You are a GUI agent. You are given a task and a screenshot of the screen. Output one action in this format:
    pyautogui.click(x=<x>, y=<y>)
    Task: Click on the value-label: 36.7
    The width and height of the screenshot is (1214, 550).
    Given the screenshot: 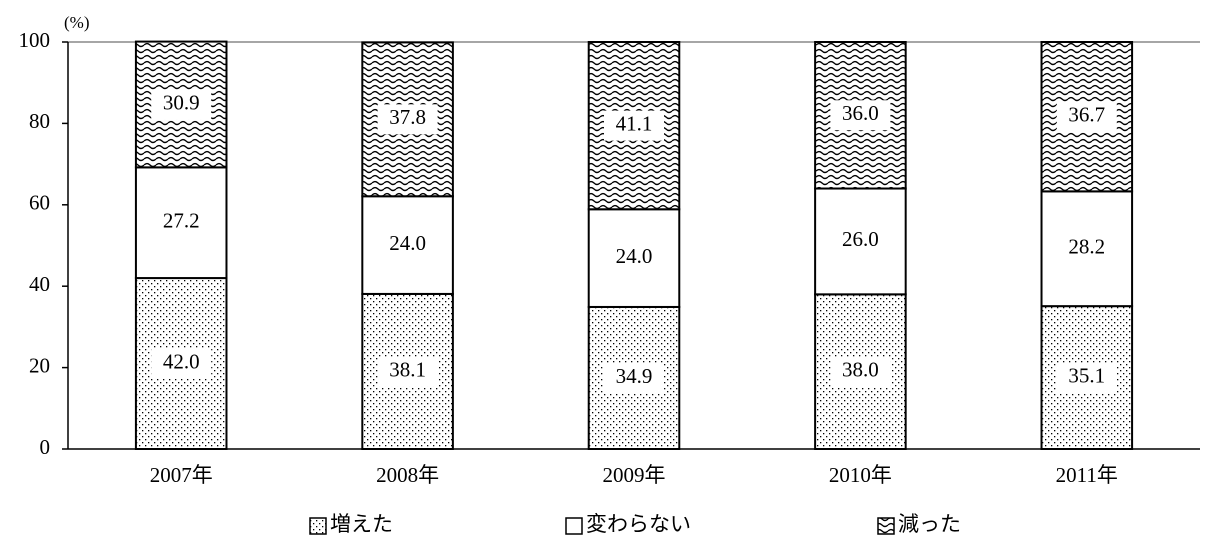 What is the action you would take?
    pyautogui.click(x=1086, y=114)
    